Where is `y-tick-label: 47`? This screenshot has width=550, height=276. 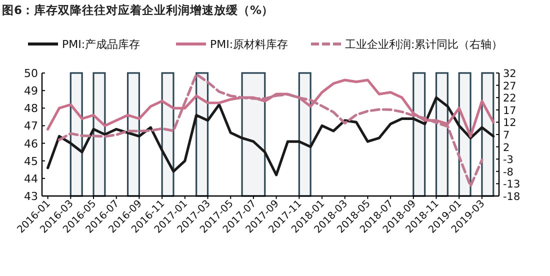 y-tick-label: 47 is located at coordinates (31, 126).